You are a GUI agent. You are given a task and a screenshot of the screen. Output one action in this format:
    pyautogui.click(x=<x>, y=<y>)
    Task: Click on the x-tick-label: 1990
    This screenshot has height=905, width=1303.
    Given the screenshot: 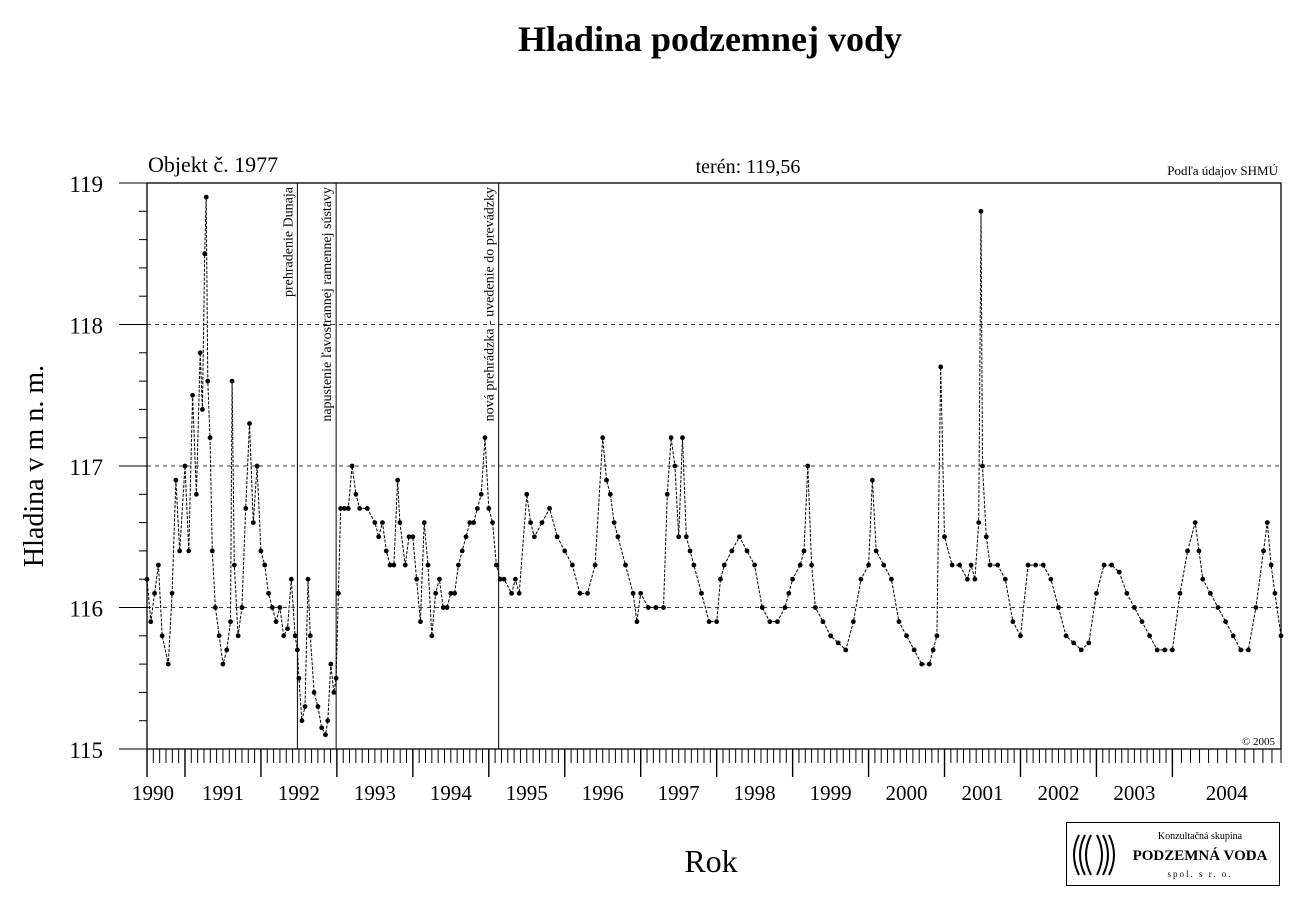 What is the action you would take?
    pyautogui.click(x=153, y=793)
    